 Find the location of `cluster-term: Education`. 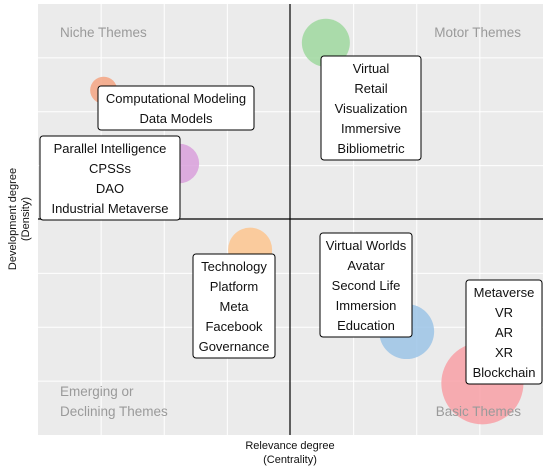

cluster-term: Education is located at coordinates (366, 325).